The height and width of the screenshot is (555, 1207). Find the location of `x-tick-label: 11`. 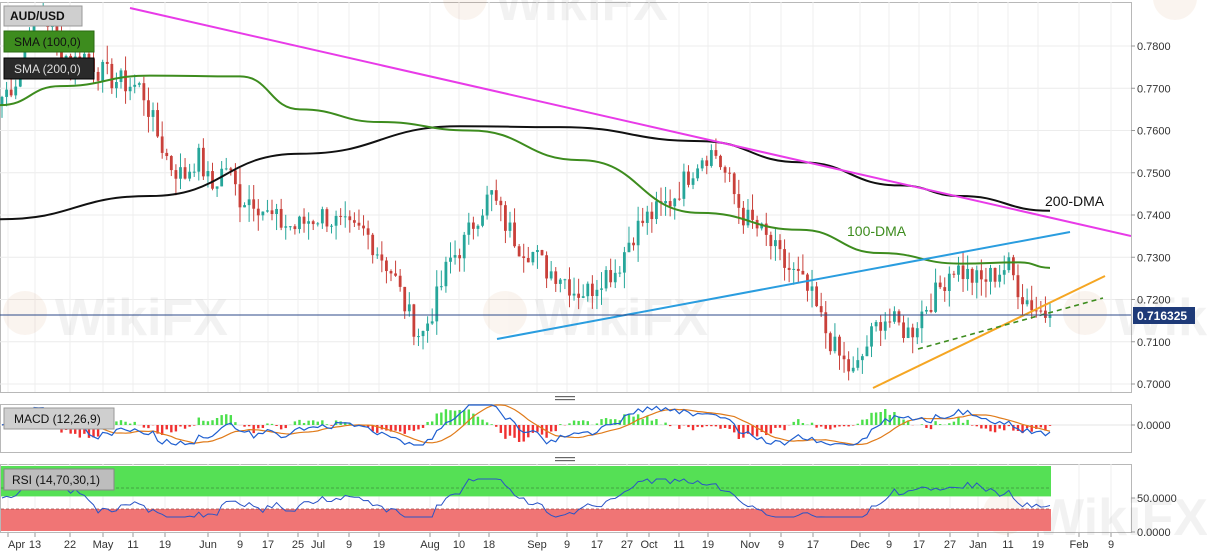

x-tick-label: 11 is located at coordinates (1007, 545).